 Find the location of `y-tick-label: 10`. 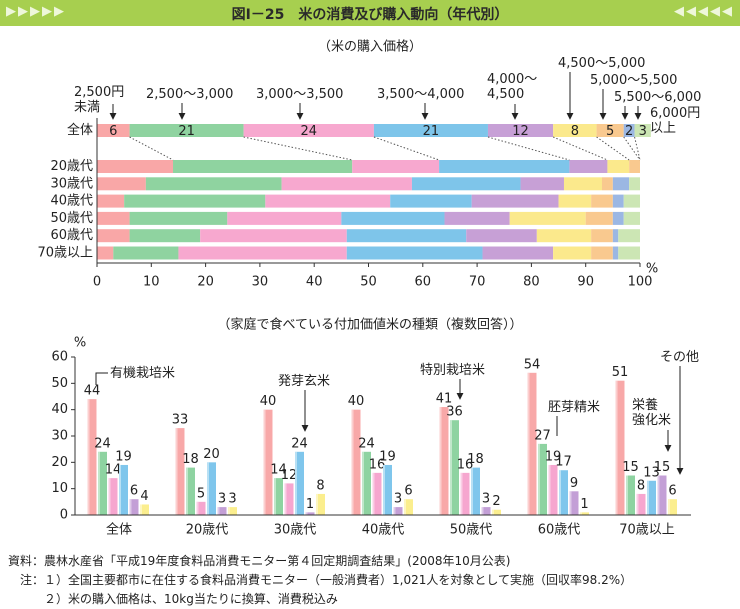

y-tick-label: 10 is located at coordinates (59, 488).